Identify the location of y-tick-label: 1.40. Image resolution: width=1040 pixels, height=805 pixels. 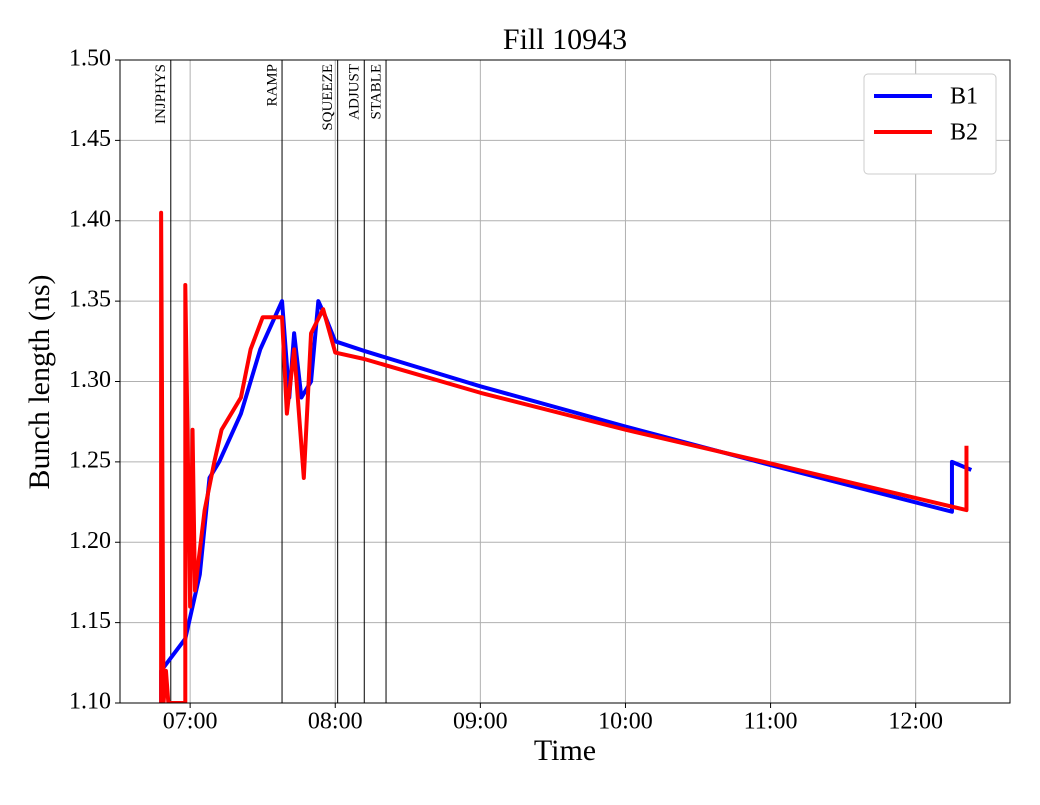
(90, 219).